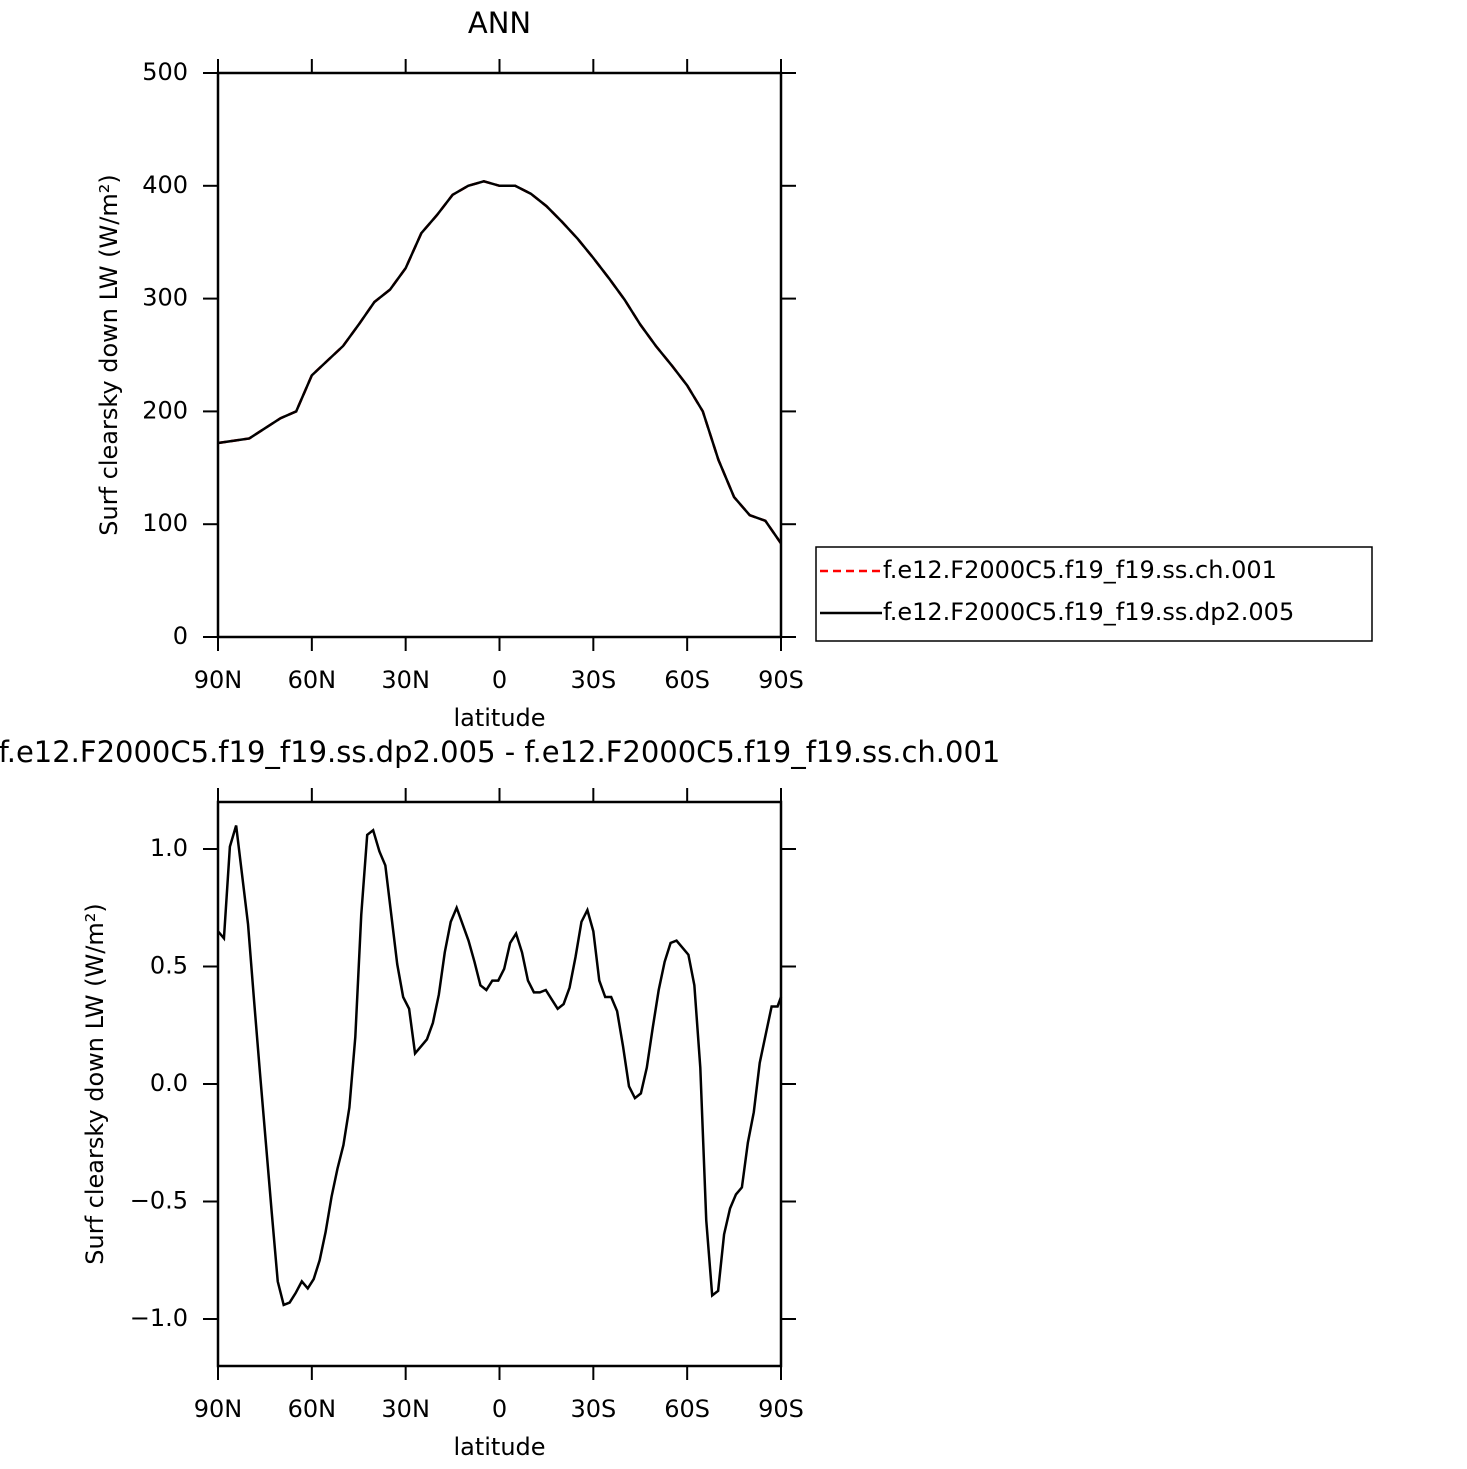 This screenshot has height=1469, width=1467. I want to click on y-tick-label: 1.0, so click(169, 848).